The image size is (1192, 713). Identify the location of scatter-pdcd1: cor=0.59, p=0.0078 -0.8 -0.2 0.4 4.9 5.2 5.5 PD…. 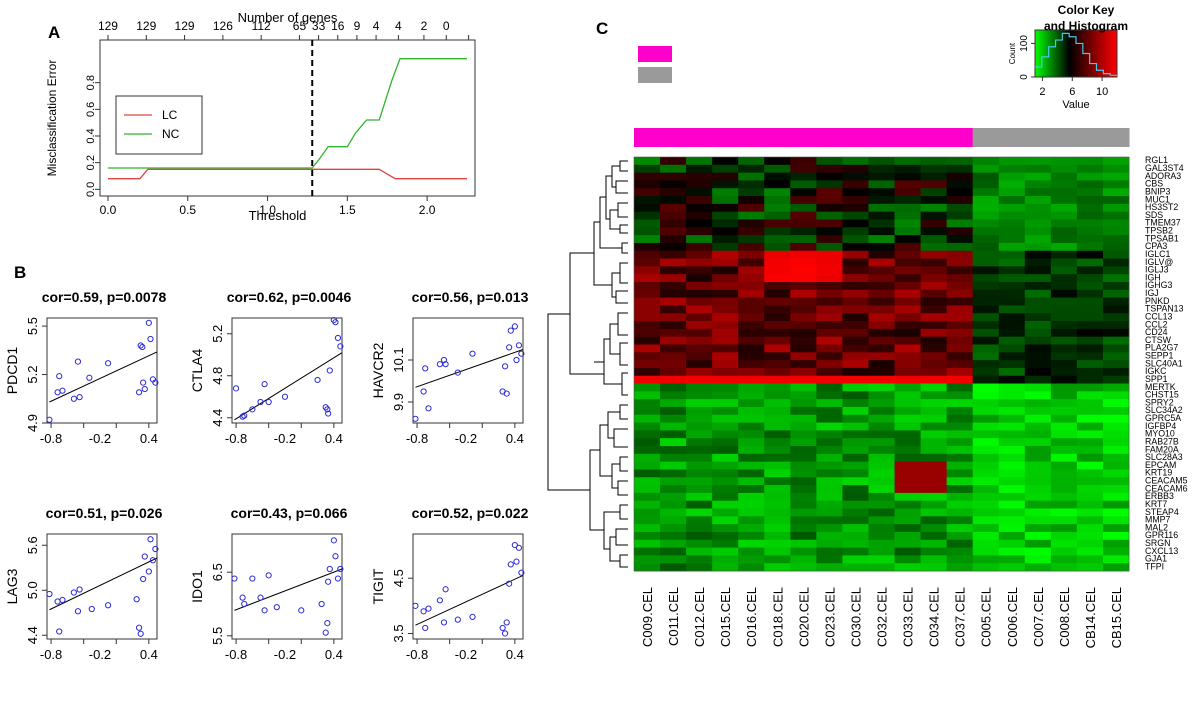
(85, 367).